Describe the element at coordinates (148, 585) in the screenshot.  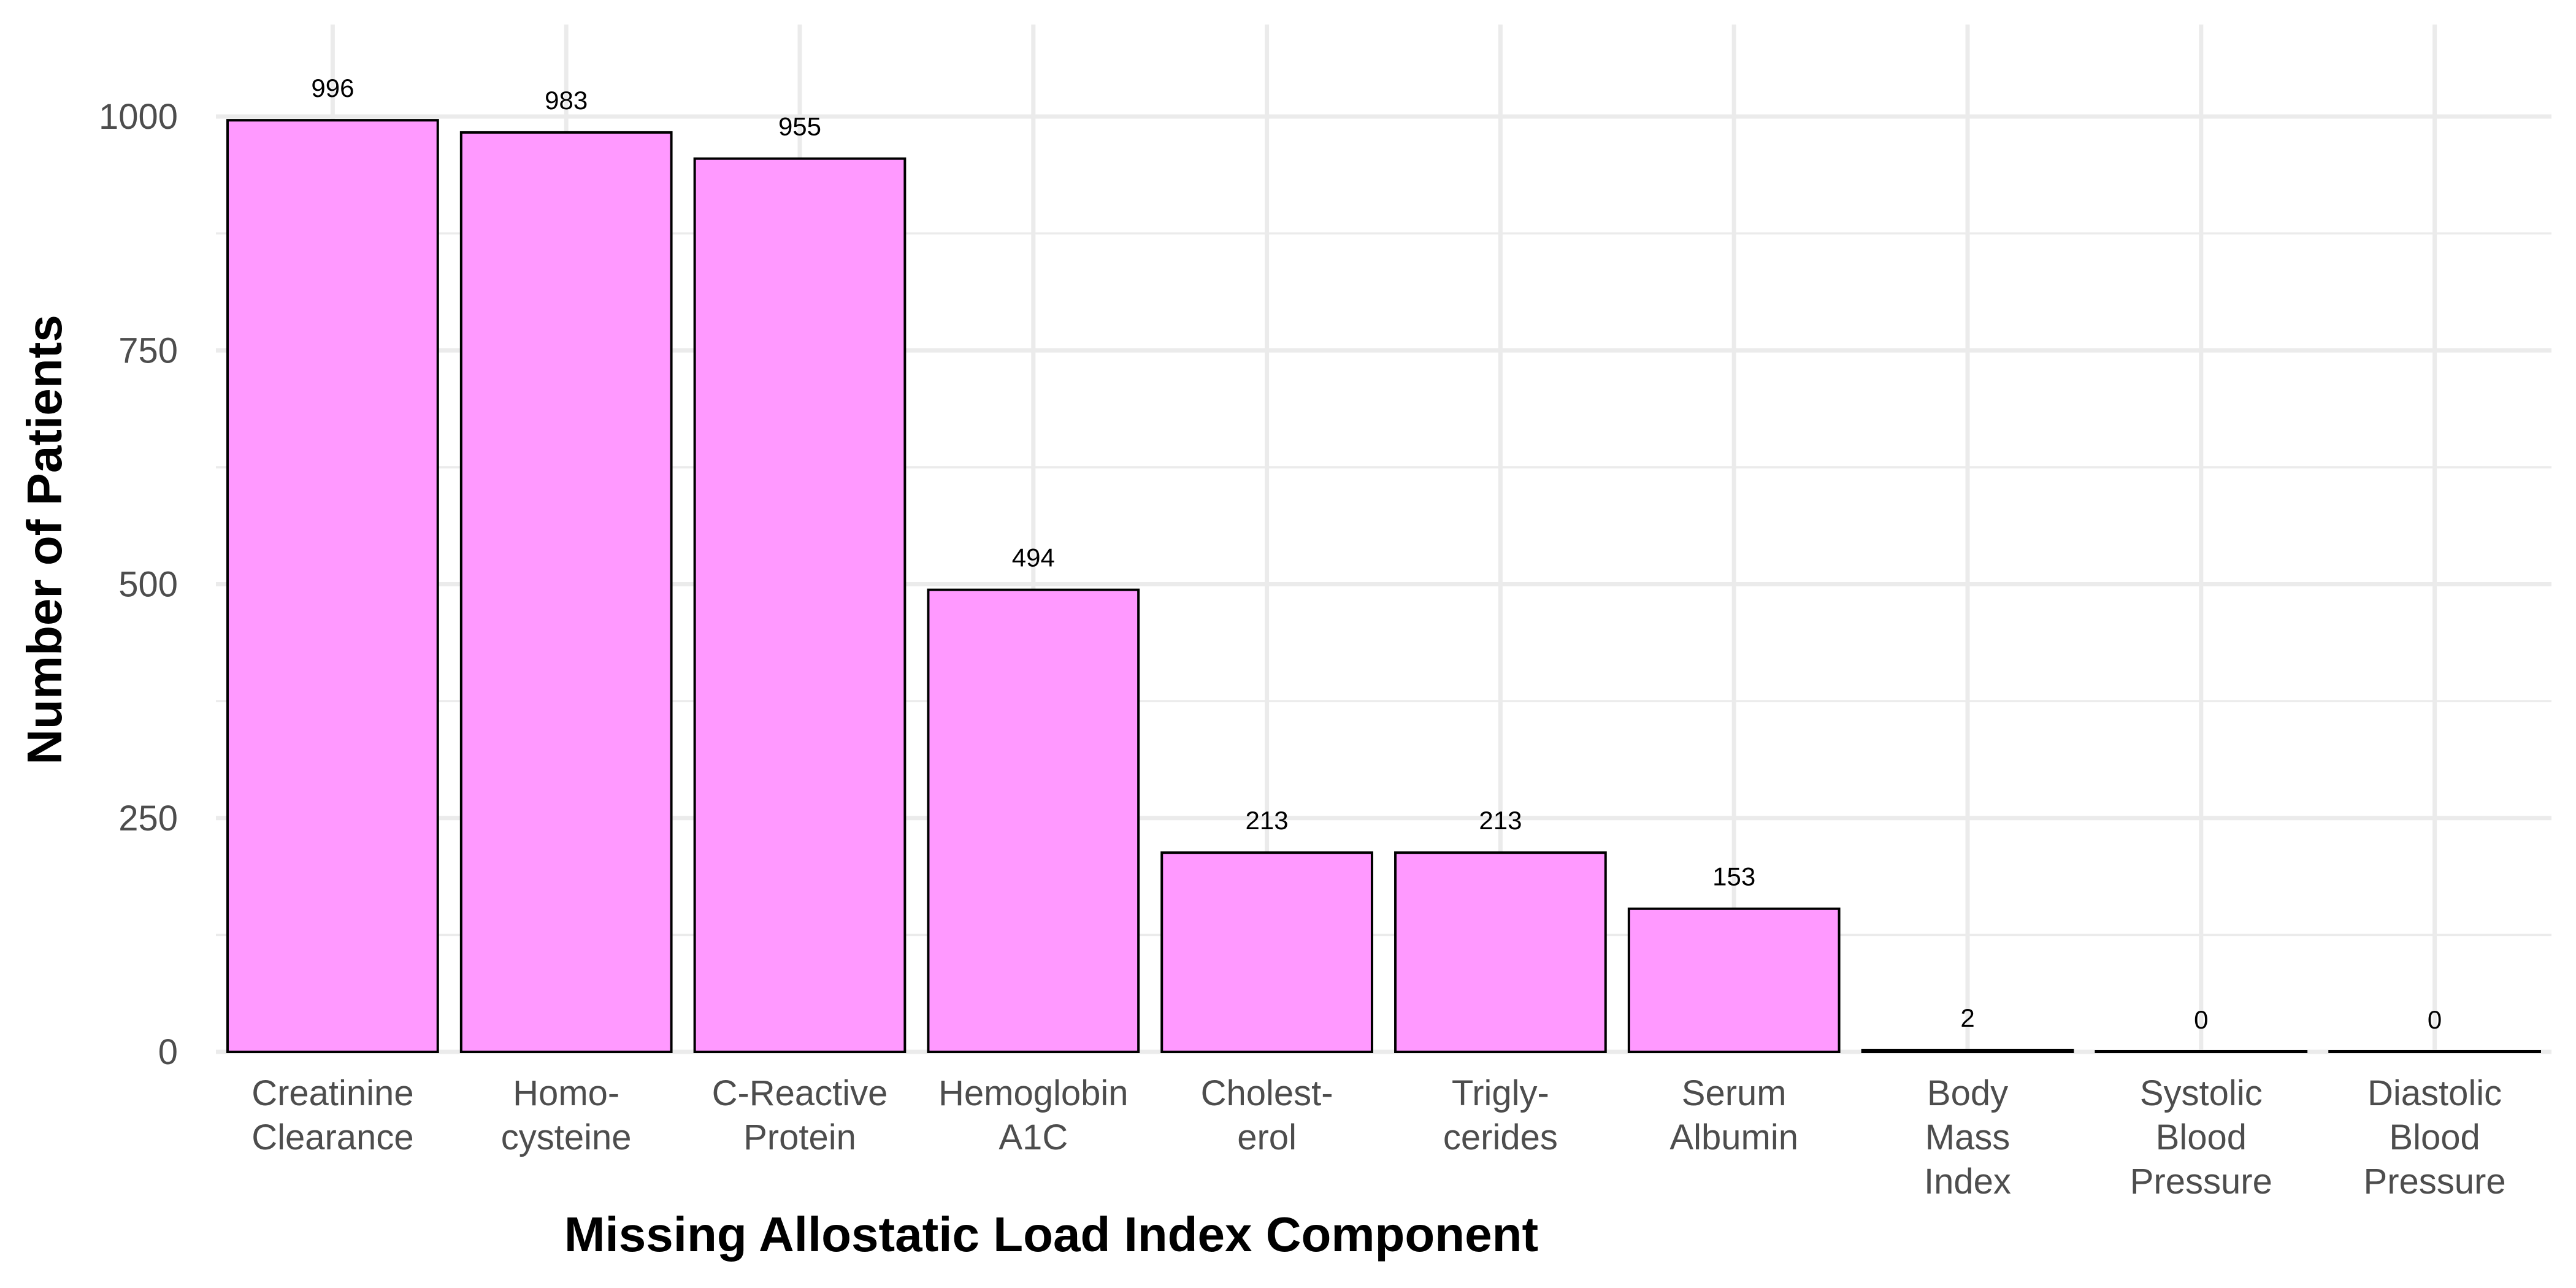
I see `y-tick-label: 500` at that location.